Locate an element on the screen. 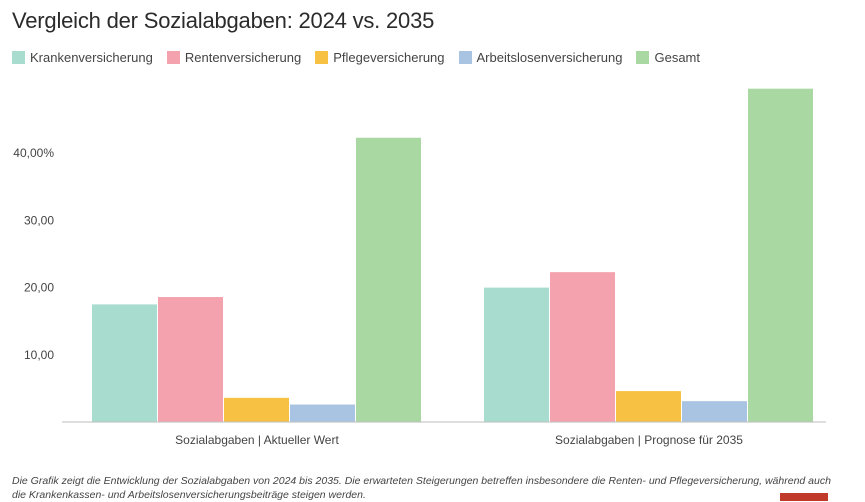  y-axis: 10,00 20,00 30,00 40,00% is located at coordinates (33, 254).